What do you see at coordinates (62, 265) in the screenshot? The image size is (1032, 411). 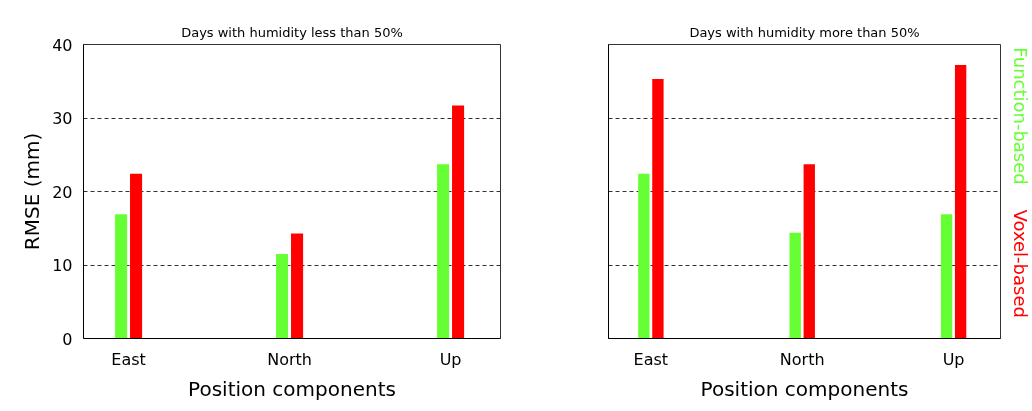 I see `y-tick-label: 10` at bounding box center [62, 265].